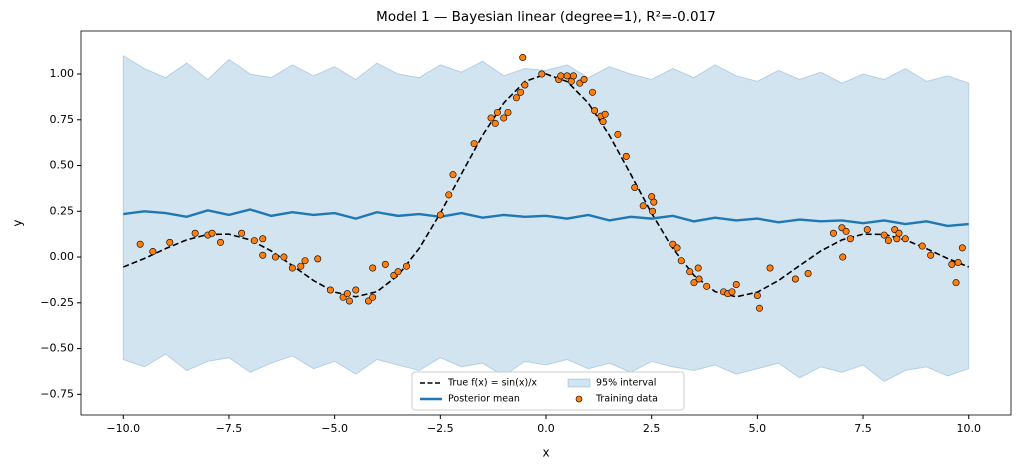 The height and width of the screenshot is (469, 1021). What do you see at coordinates (652, 428) in the screenshot?
I see `x-tick-label: 2.5` at bounding box center [652, 428].